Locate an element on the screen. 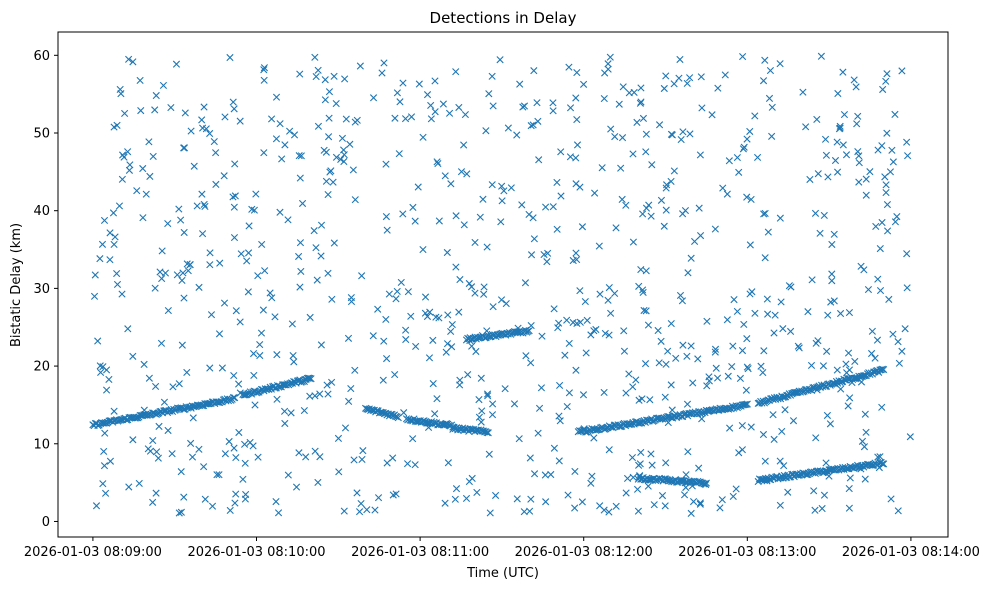 The height and width of the screenshot is (590, 983). x-axis-label: Time (UTC) is located at coordinates (502, 573).